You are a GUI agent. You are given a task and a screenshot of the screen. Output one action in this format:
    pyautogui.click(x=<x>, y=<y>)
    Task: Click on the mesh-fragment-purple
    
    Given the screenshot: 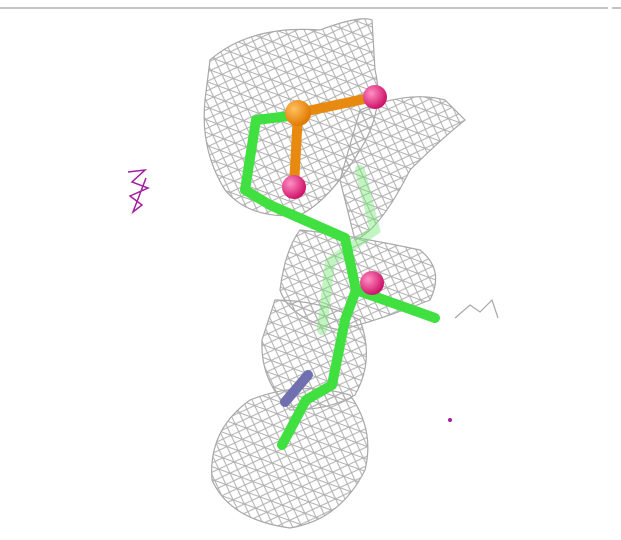 What is the action you would take?
    pyautogui.click(x=138, y=191)
    